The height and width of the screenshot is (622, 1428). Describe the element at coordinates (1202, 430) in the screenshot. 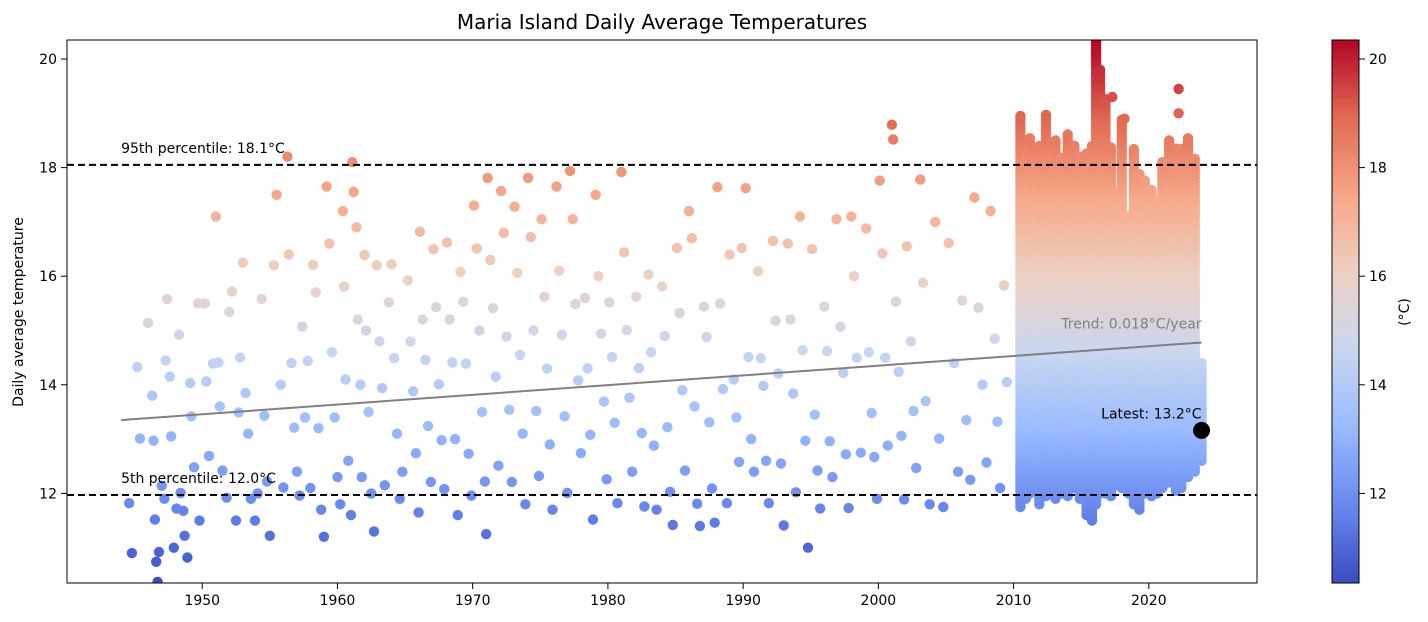

I see `latest-point` at that location.